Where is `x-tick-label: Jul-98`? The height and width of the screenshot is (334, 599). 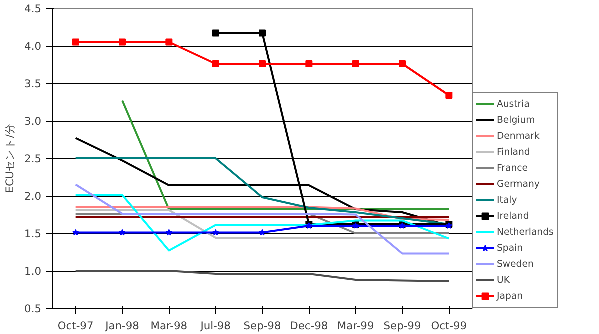
x-tick-label: Jul-98 is located at coordinates (216, 326).